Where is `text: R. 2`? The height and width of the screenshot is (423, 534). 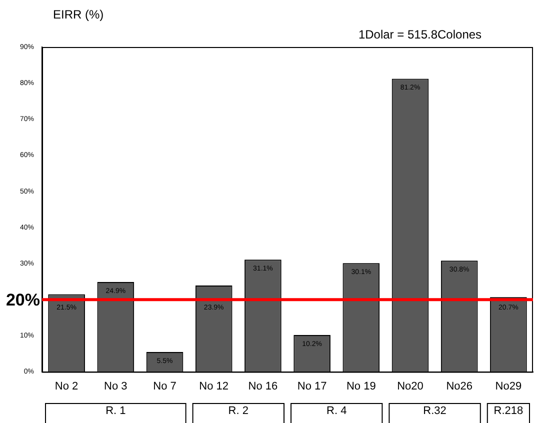 text: R. 2 is located at coordinates (238, 411).